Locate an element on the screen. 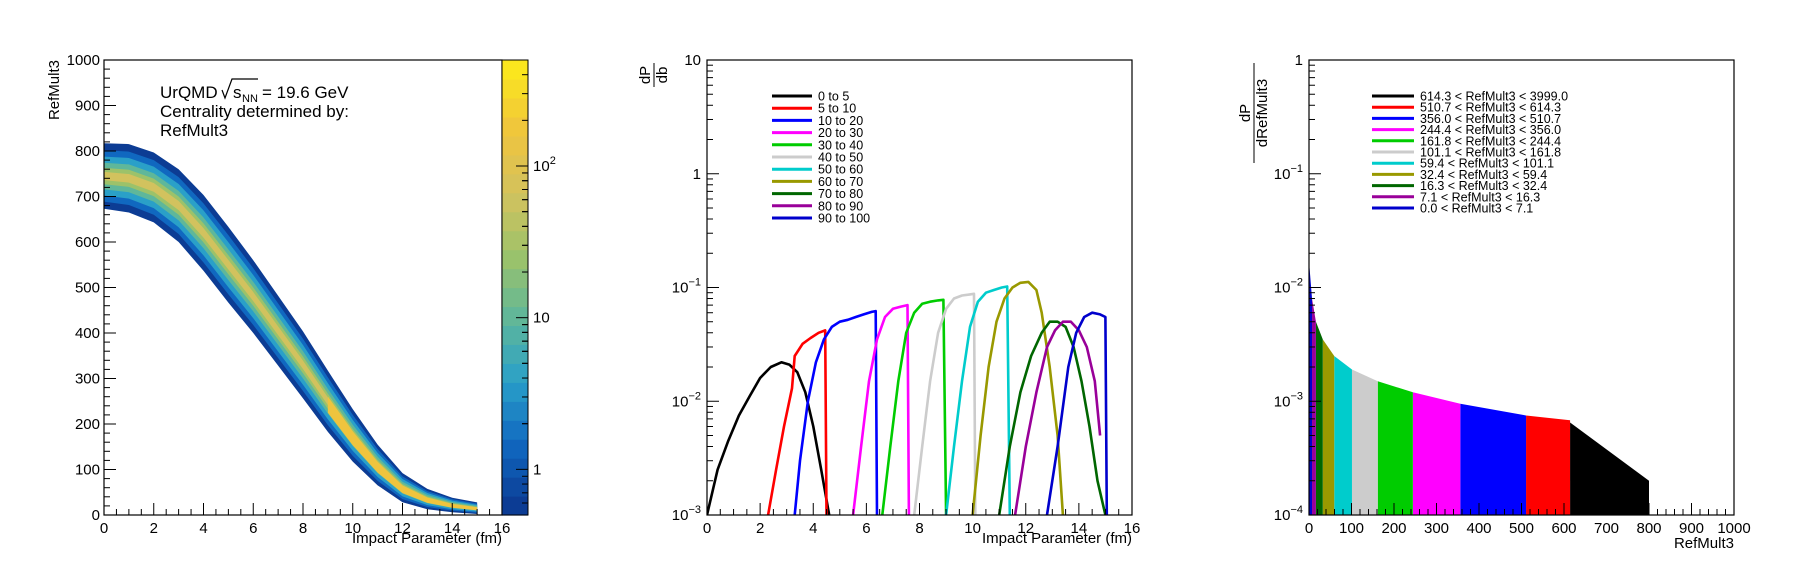 This screenshot has height=572, width=1796. dpdb-legend-label: 10 to 20 is located at coordinates (840, 121).